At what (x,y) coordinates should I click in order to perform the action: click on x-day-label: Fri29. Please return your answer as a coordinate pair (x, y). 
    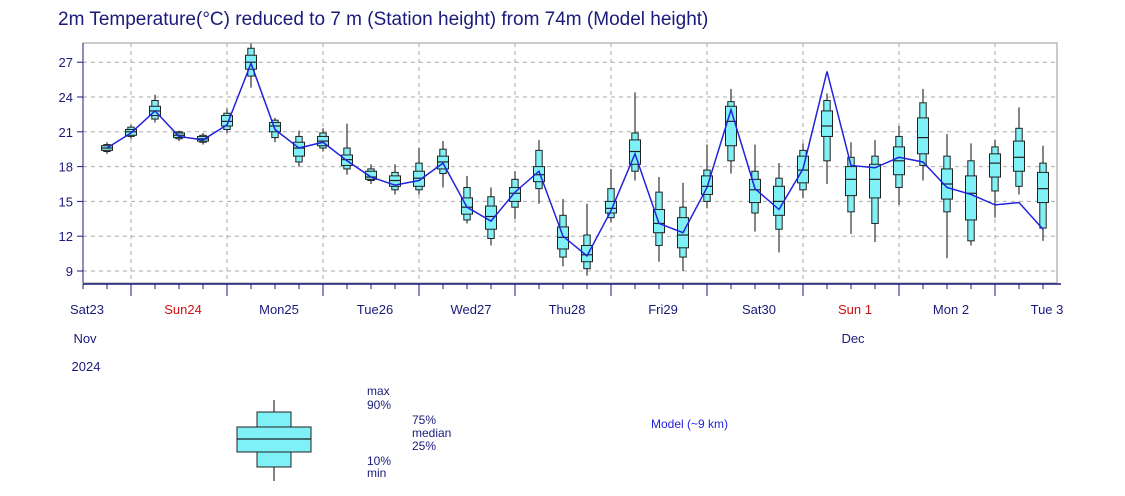
    Looking at the image, I should click on (663, 309).